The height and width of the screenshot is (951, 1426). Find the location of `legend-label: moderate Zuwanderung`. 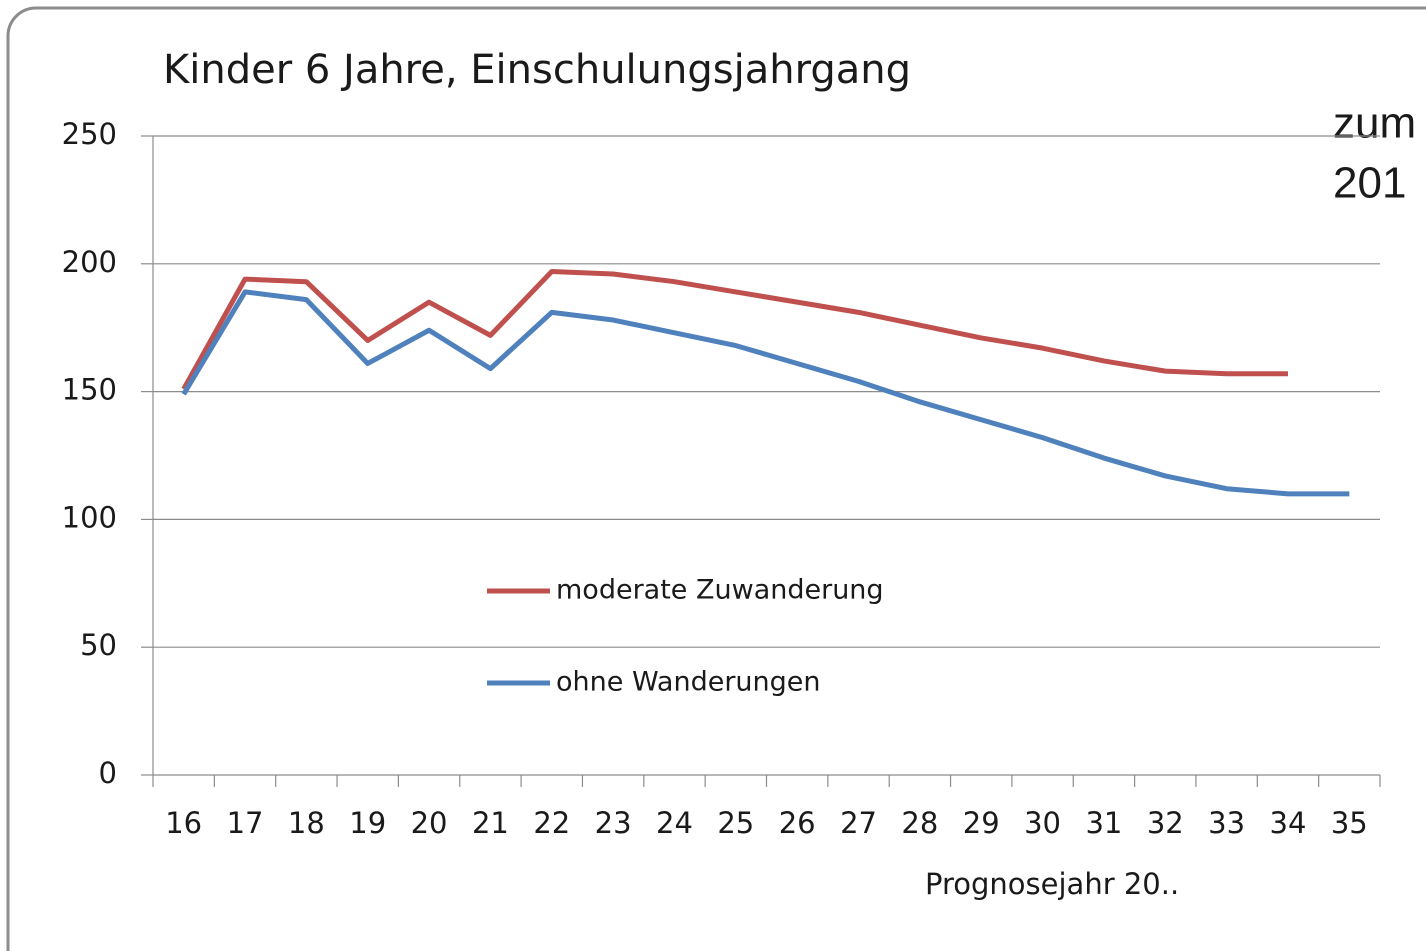

legend-label: moderate Zuwanderung is located at coordinates (720, 590).